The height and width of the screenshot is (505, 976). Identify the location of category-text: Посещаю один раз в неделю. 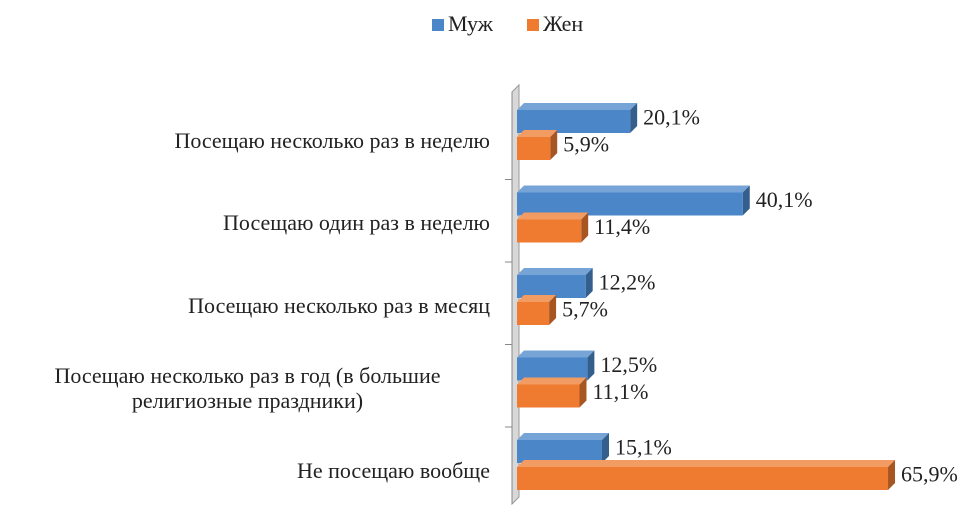
(356, 222).